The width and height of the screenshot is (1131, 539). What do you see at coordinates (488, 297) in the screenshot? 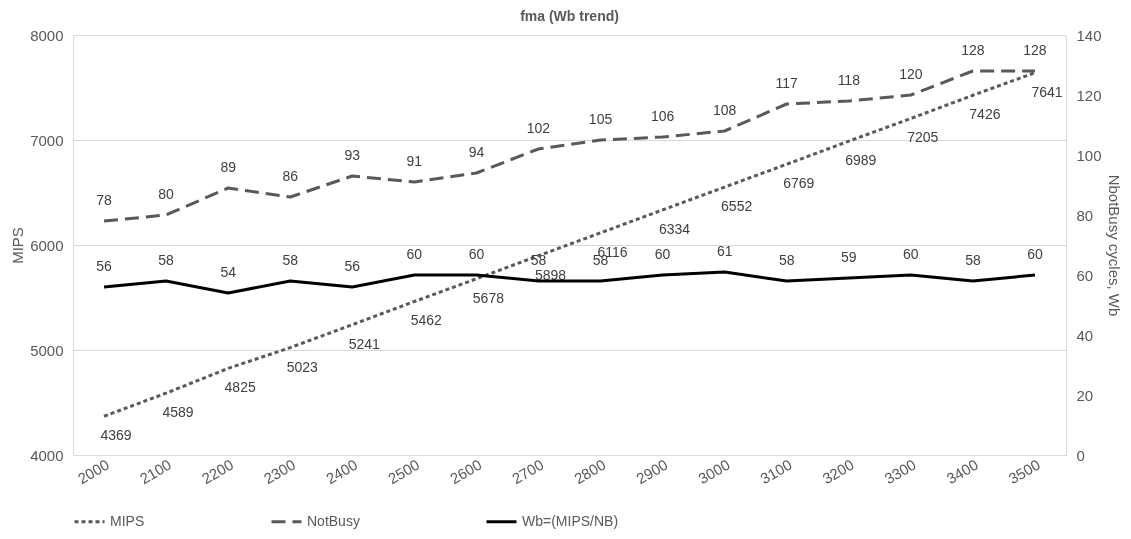
I see `data-label: 5678` at bounding box center [488, 297].